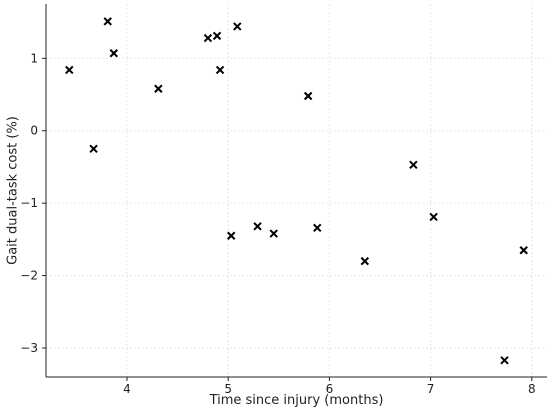 This screenshot has height=410, width=550. Describe the element at coordinates (29, 203) in the screenshot. I see `y-tick-label: −1` at that location.